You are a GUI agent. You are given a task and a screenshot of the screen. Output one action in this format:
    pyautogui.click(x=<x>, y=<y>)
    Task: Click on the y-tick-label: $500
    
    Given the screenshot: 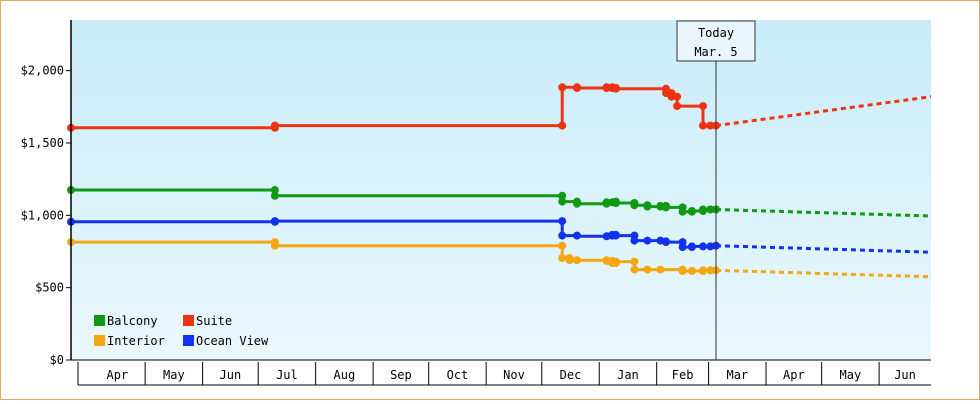 What is the action you would take?
    pyautogui.click(x=49, y=288)
    